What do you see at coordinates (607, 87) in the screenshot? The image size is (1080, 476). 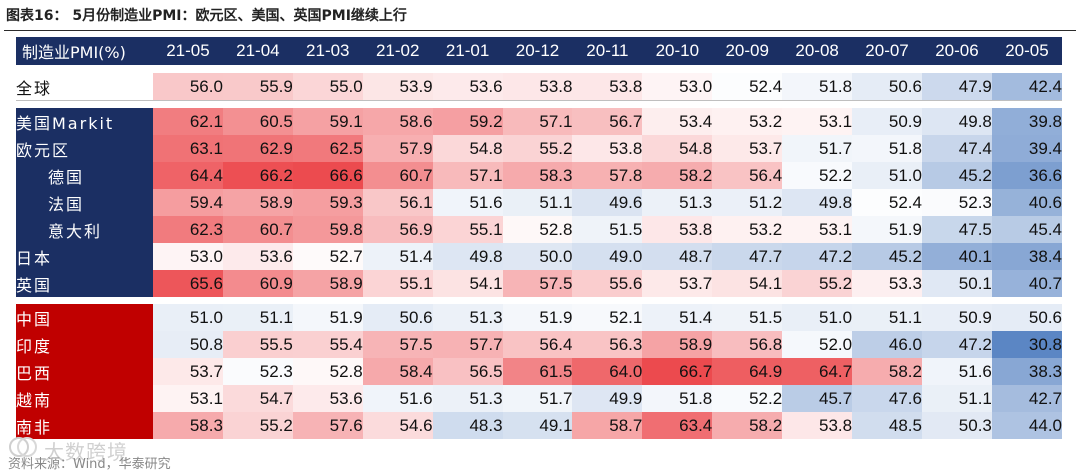 I see `pmi-cell: 53.8` at bounding box center [607, 87].